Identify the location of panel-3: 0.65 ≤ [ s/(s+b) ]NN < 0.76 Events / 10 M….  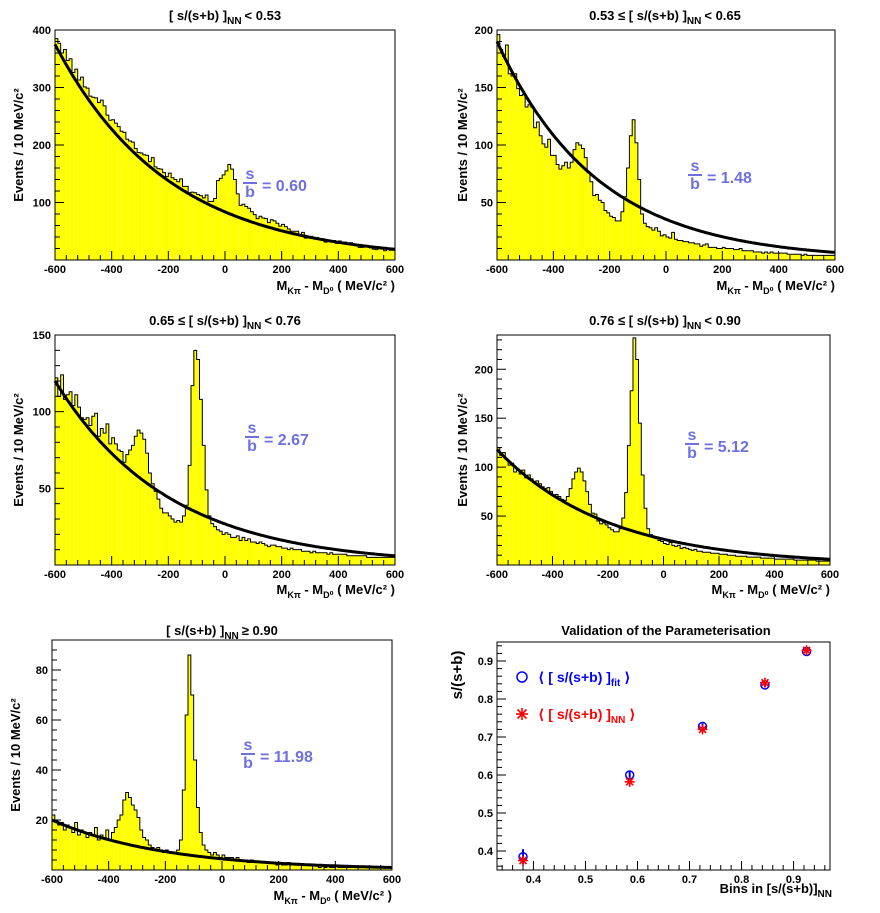
(207, 456).